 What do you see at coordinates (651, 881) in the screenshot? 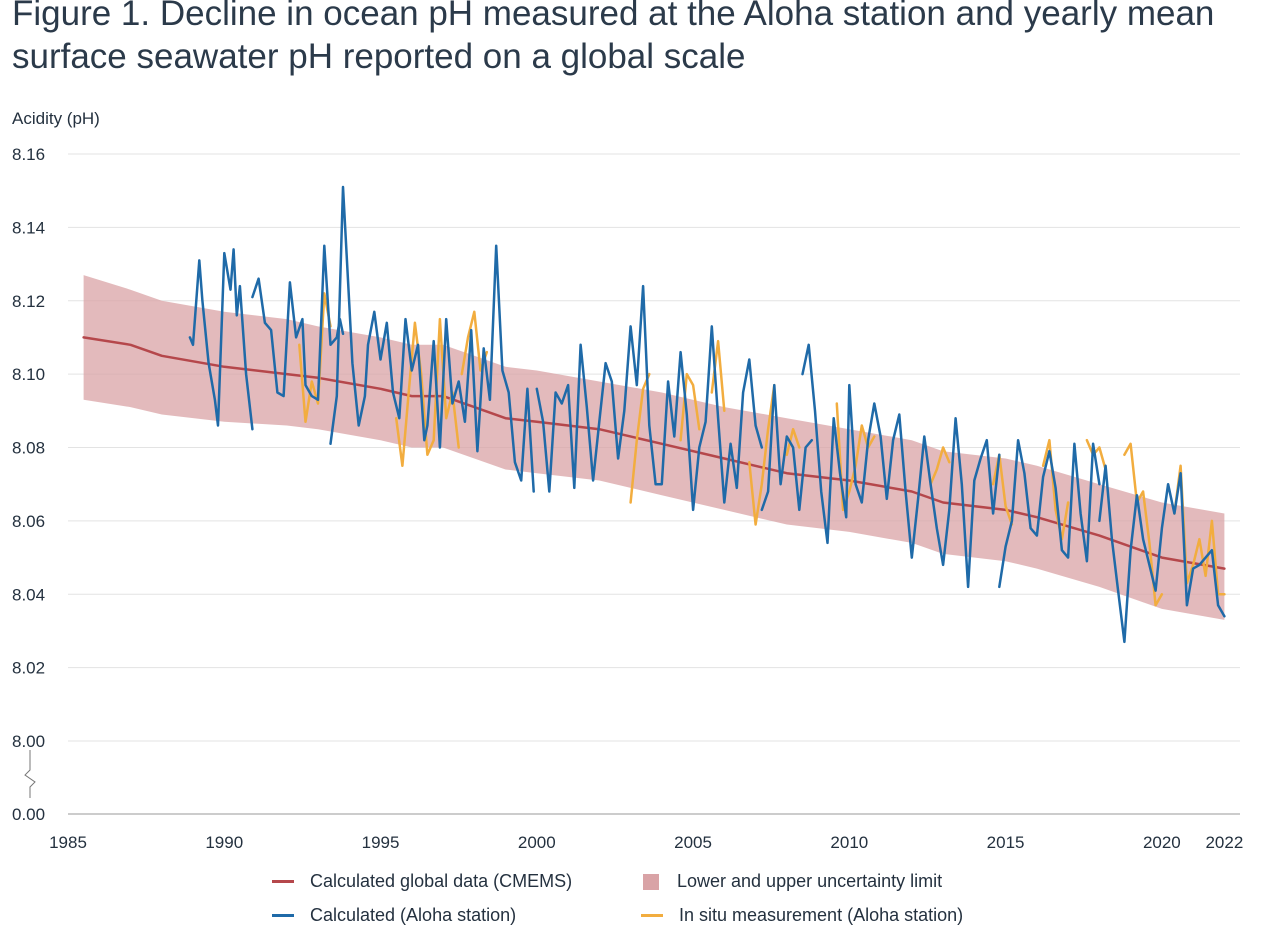
I see `legend-swatch-uncertainty` at bounding box center [651, 881].